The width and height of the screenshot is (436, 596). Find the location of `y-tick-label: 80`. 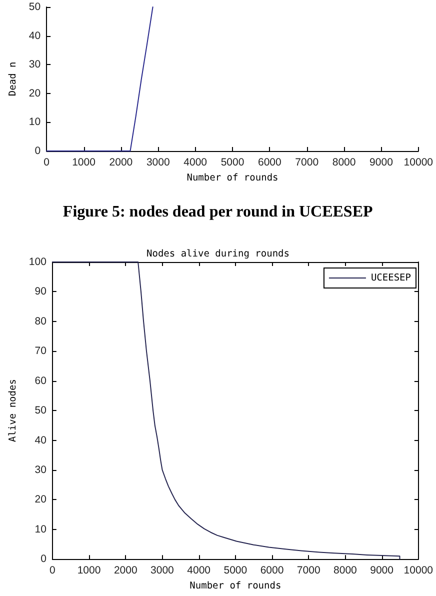

y-tick-label: 80 is located at coordinates (40, 321).